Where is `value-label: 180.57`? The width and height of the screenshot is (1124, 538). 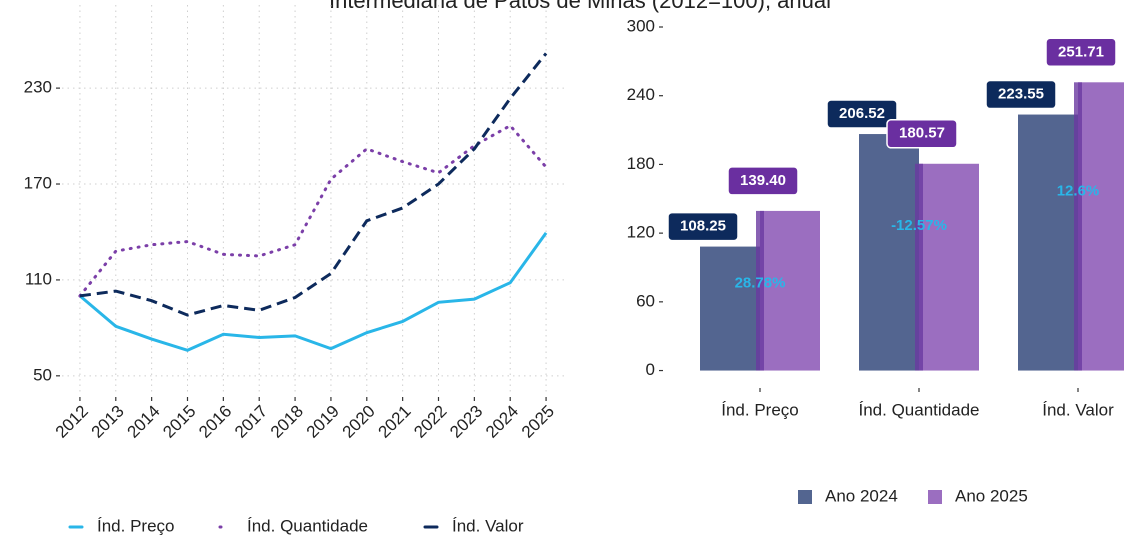
value-label: 180.57 is located at coordinates (922, 133).